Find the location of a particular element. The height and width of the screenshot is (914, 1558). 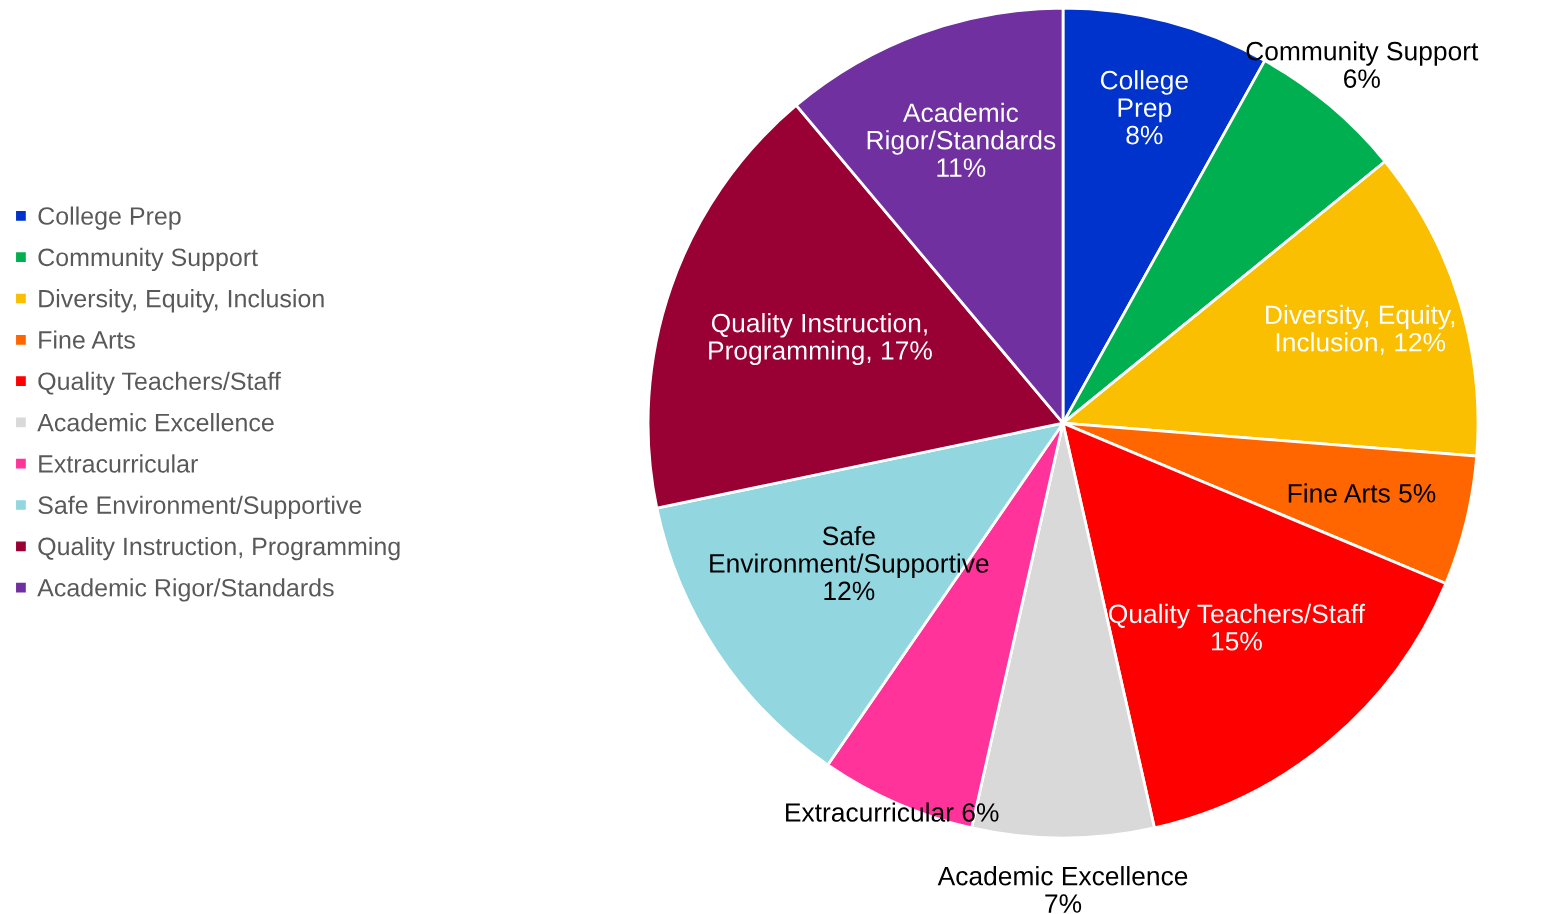

legend-label: Quality Instruction, Programming is located at coordinates (219, 548).